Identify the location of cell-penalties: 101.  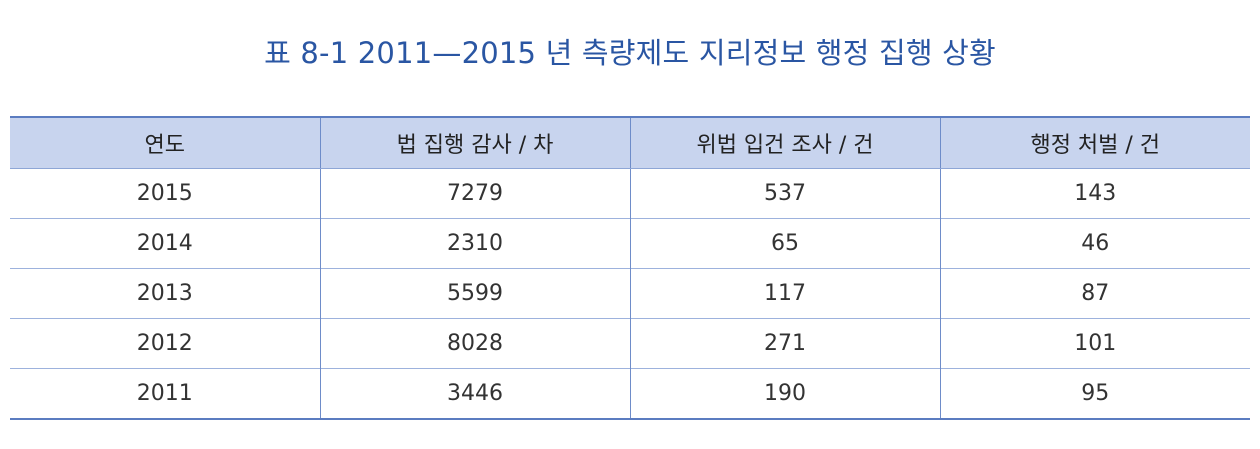
(1094, 343).